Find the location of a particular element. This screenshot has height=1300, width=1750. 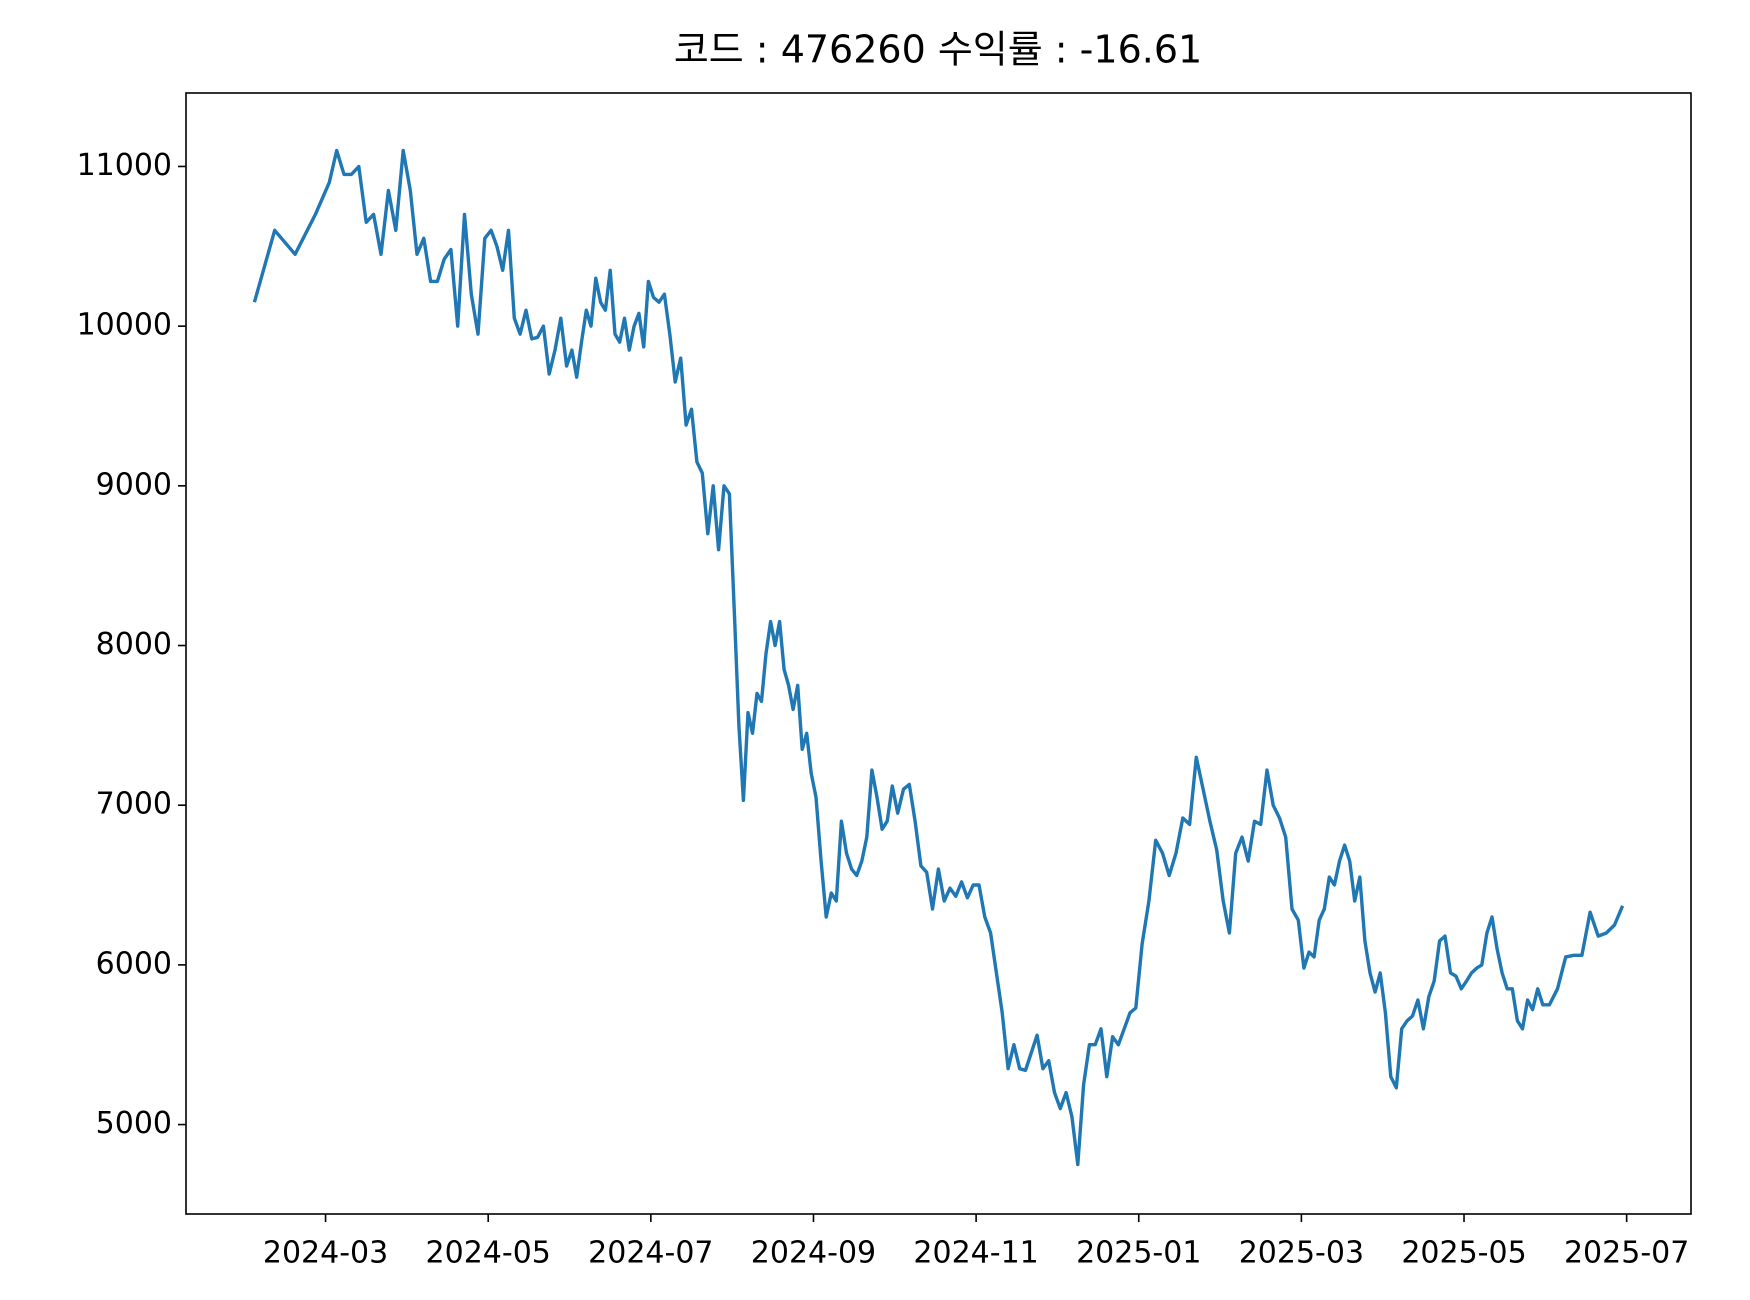

y-tick-label: 9000 is located at coordinates (134, 484).